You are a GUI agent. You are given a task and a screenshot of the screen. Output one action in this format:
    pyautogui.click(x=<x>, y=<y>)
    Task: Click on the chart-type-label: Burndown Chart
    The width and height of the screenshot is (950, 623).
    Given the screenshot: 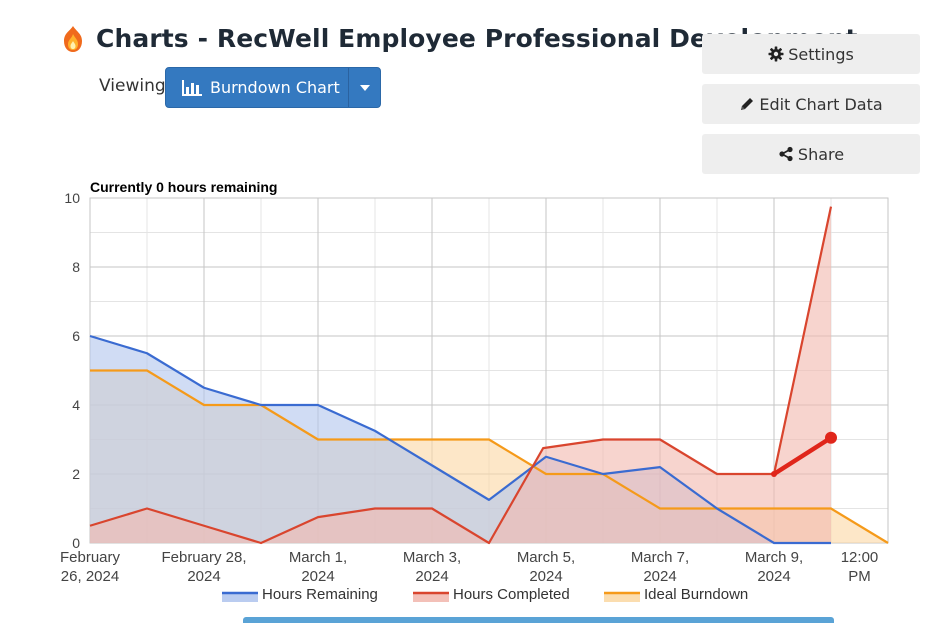 What is the action you would take?
    pyautogui.click(x=275, y=87)
    